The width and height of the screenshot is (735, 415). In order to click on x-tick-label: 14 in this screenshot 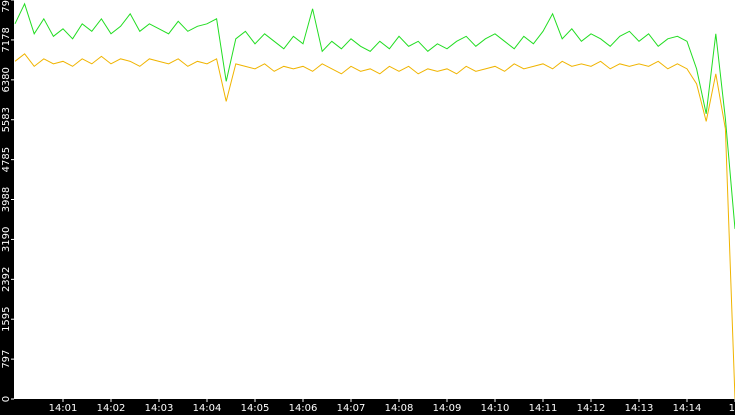, I will do `click(732, 408)`.